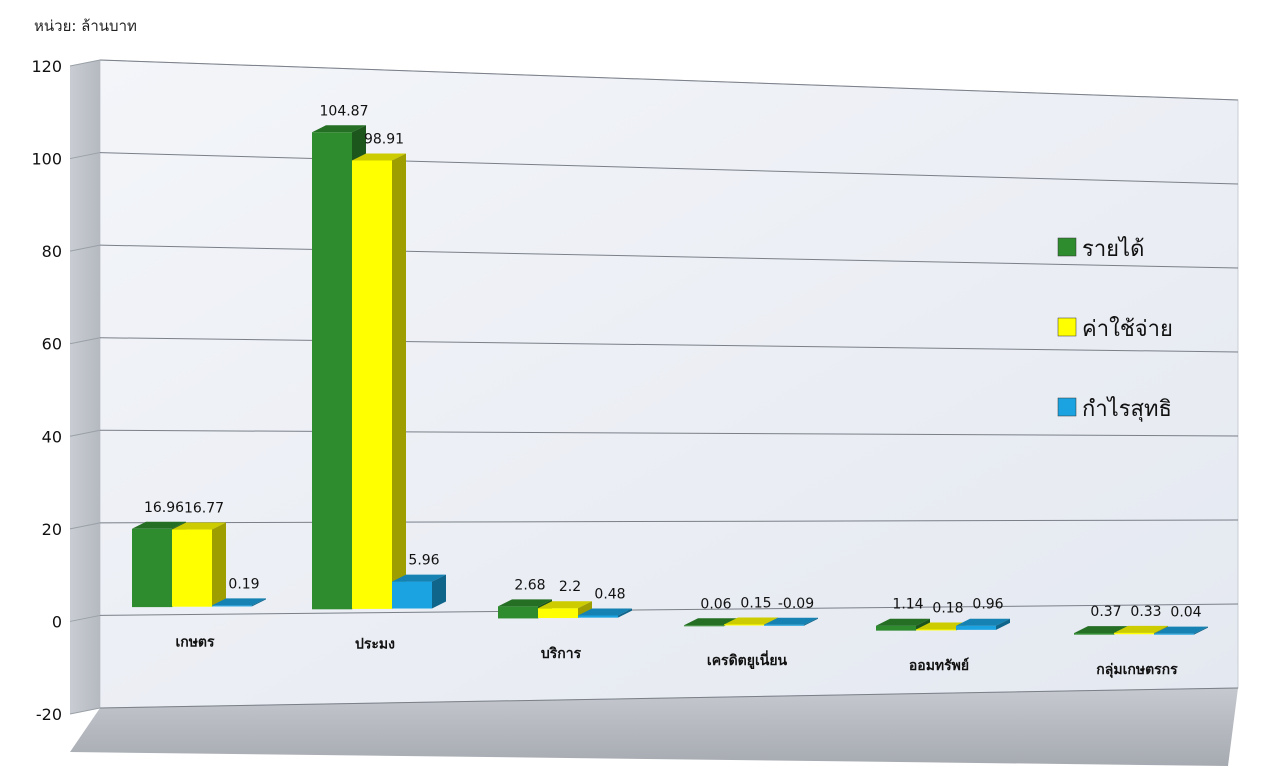 The width and height of the screenshot is (1268, 778). I want to click on data-label: 1.14, so click(907, 605).